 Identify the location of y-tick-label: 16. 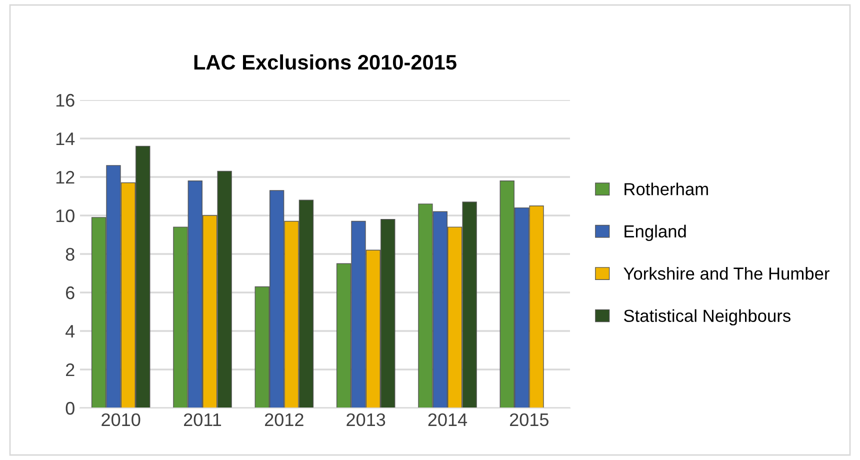
(65, 100).